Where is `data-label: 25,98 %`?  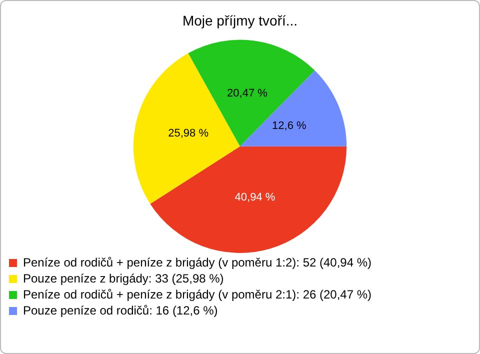
data-label: 25,98 % is located at coordinates (188, 133).